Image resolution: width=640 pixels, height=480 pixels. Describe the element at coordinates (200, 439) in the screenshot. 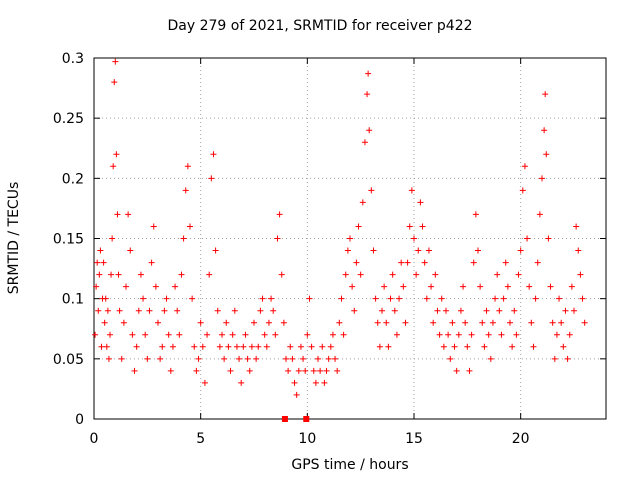

I see `x-tick-label: 5` at that location.